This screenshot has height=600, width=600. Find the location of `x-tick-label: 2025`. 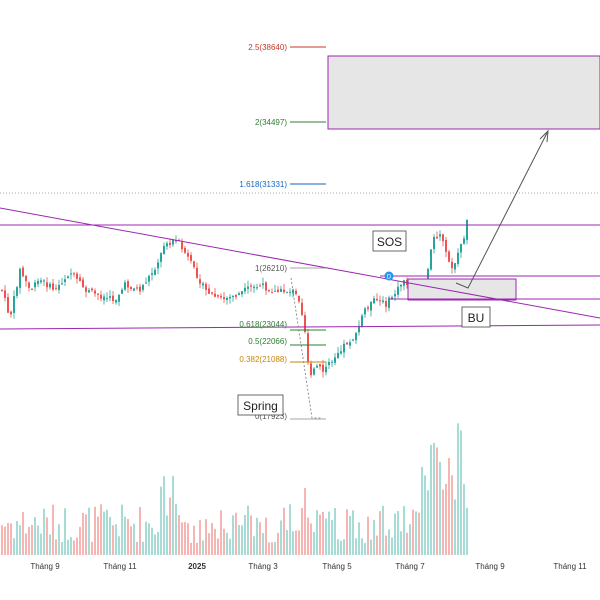

x-tick-label: 2025 is located at coordinates (197, 566).